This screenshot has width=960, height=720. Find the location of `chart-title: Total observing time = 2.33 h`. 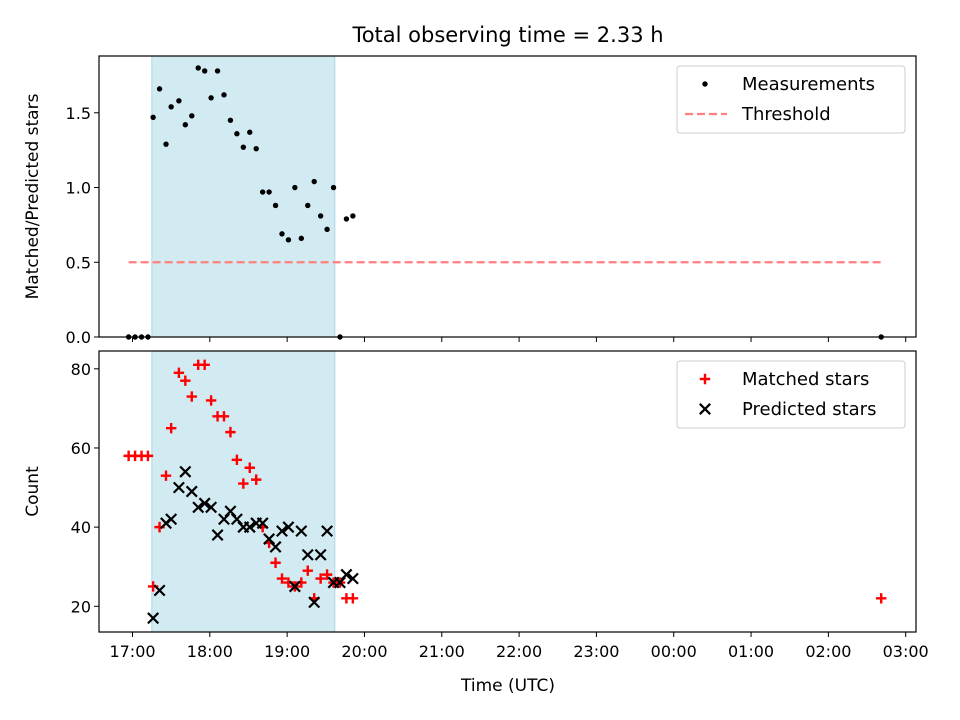

chart-title: Total observing time = 2.33 h is located at coordinates (507, 35).